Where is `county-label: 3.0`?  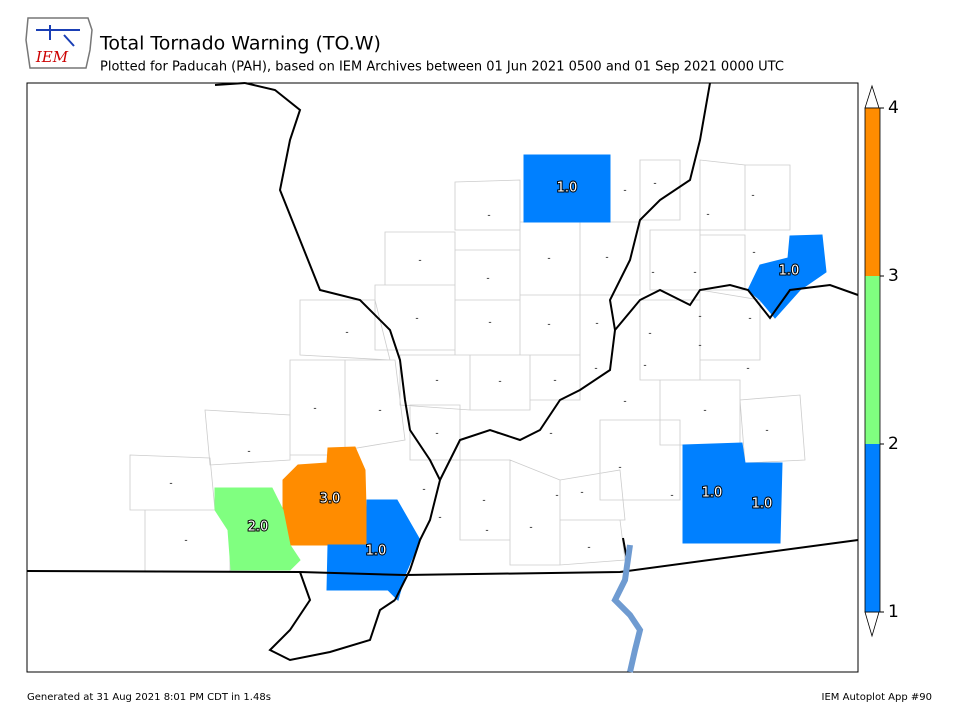
county-label: 3.0 is located at coordinates (330, 499).